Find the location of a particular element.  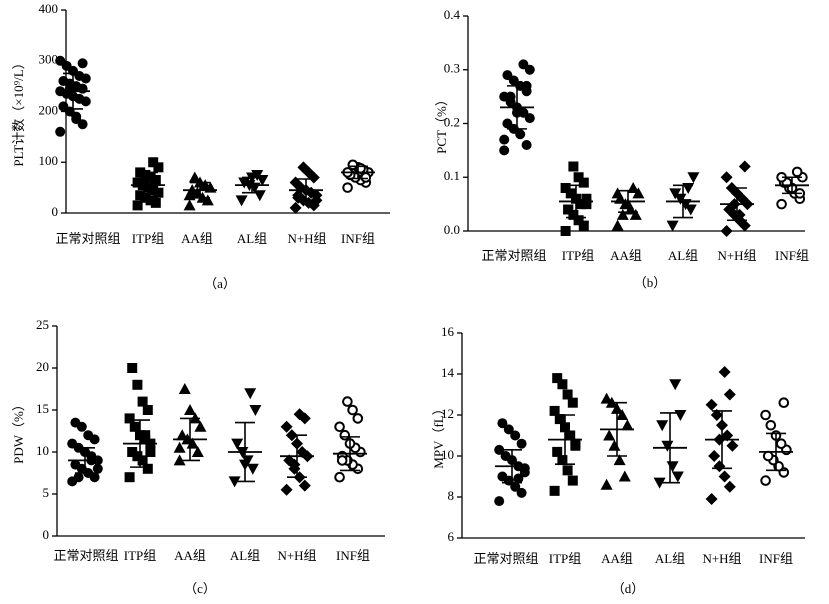

y-tick-label: 300 is located at coordinates (49, 59).